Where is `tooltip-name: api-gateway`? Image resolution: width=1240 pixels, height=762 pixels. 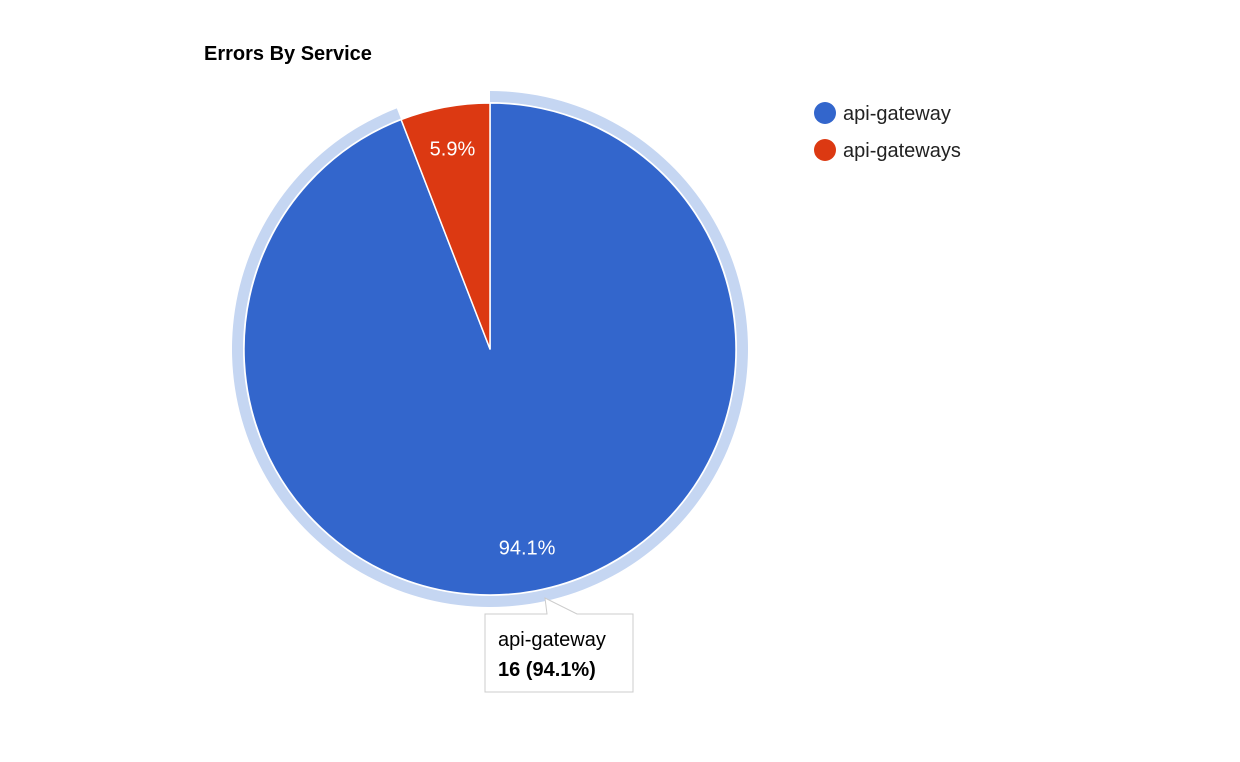
tooltip-name: api-gateway is located at coordinates (552, 640).